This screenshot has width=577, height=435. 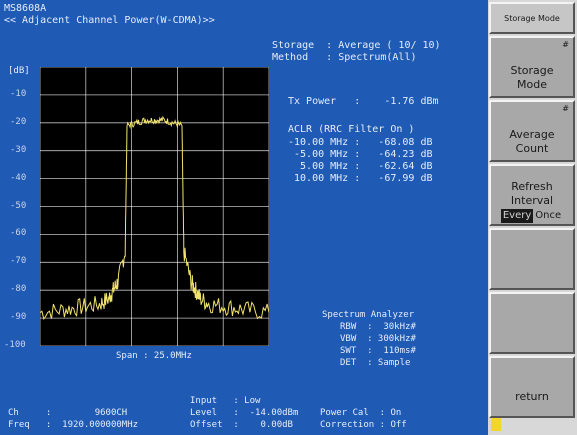 I want to click on y-tick-label: -70, so click(x=18, y=261).